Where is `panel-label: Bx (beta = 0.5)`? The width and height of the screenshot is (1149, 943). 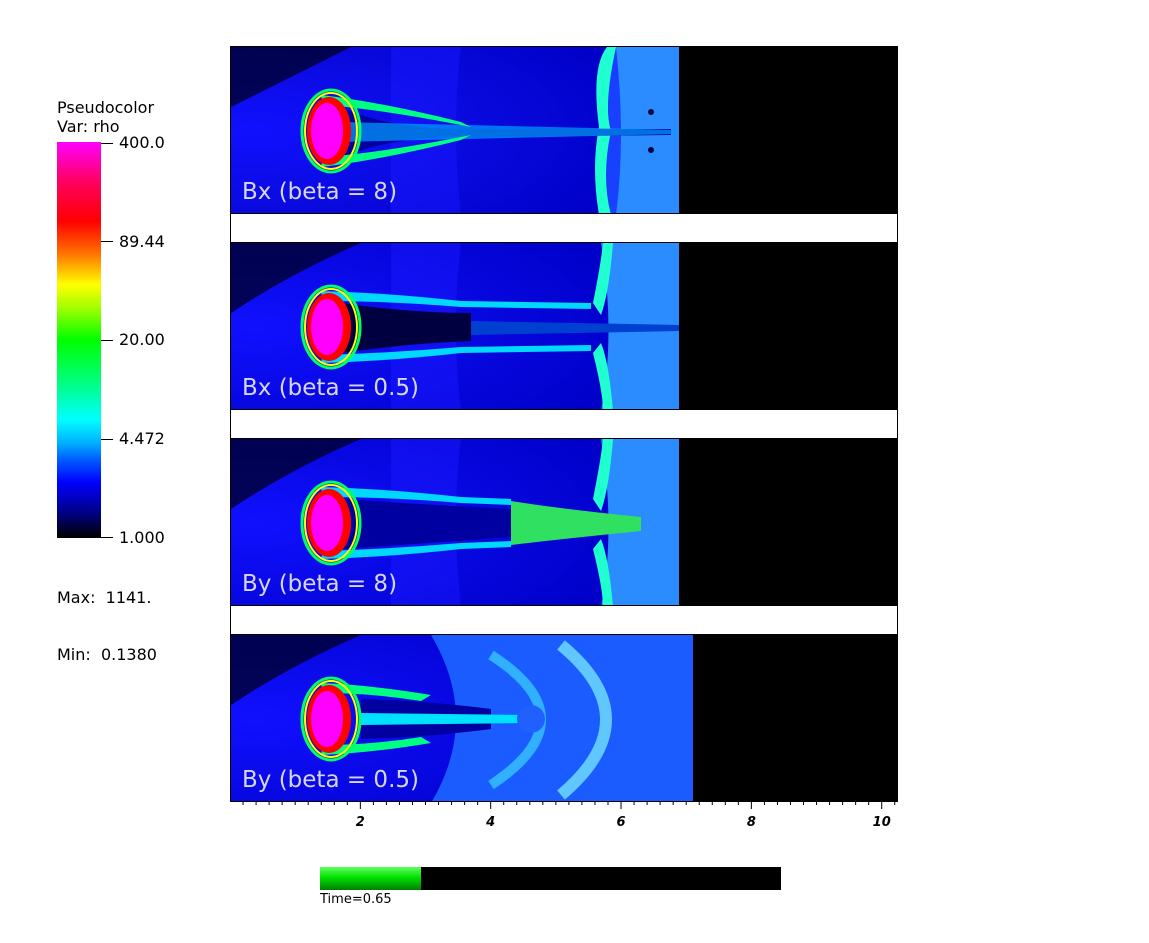 panel-label: Bx (beta = 0.5) is located at coordinates (330, 388).